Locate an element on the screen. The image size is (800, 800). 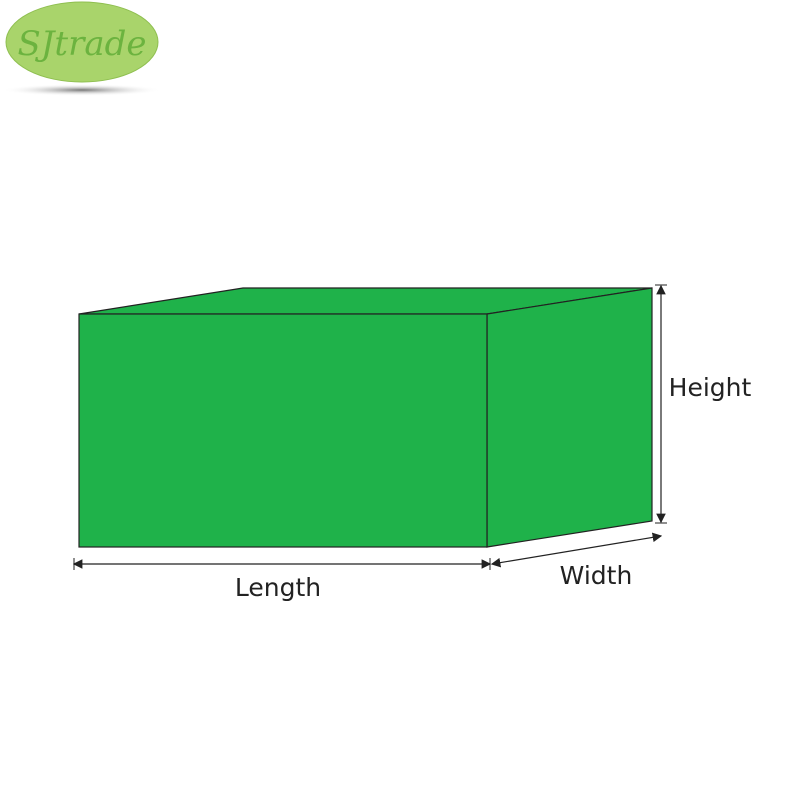
logo-oval is located at coordinates (82, 42).